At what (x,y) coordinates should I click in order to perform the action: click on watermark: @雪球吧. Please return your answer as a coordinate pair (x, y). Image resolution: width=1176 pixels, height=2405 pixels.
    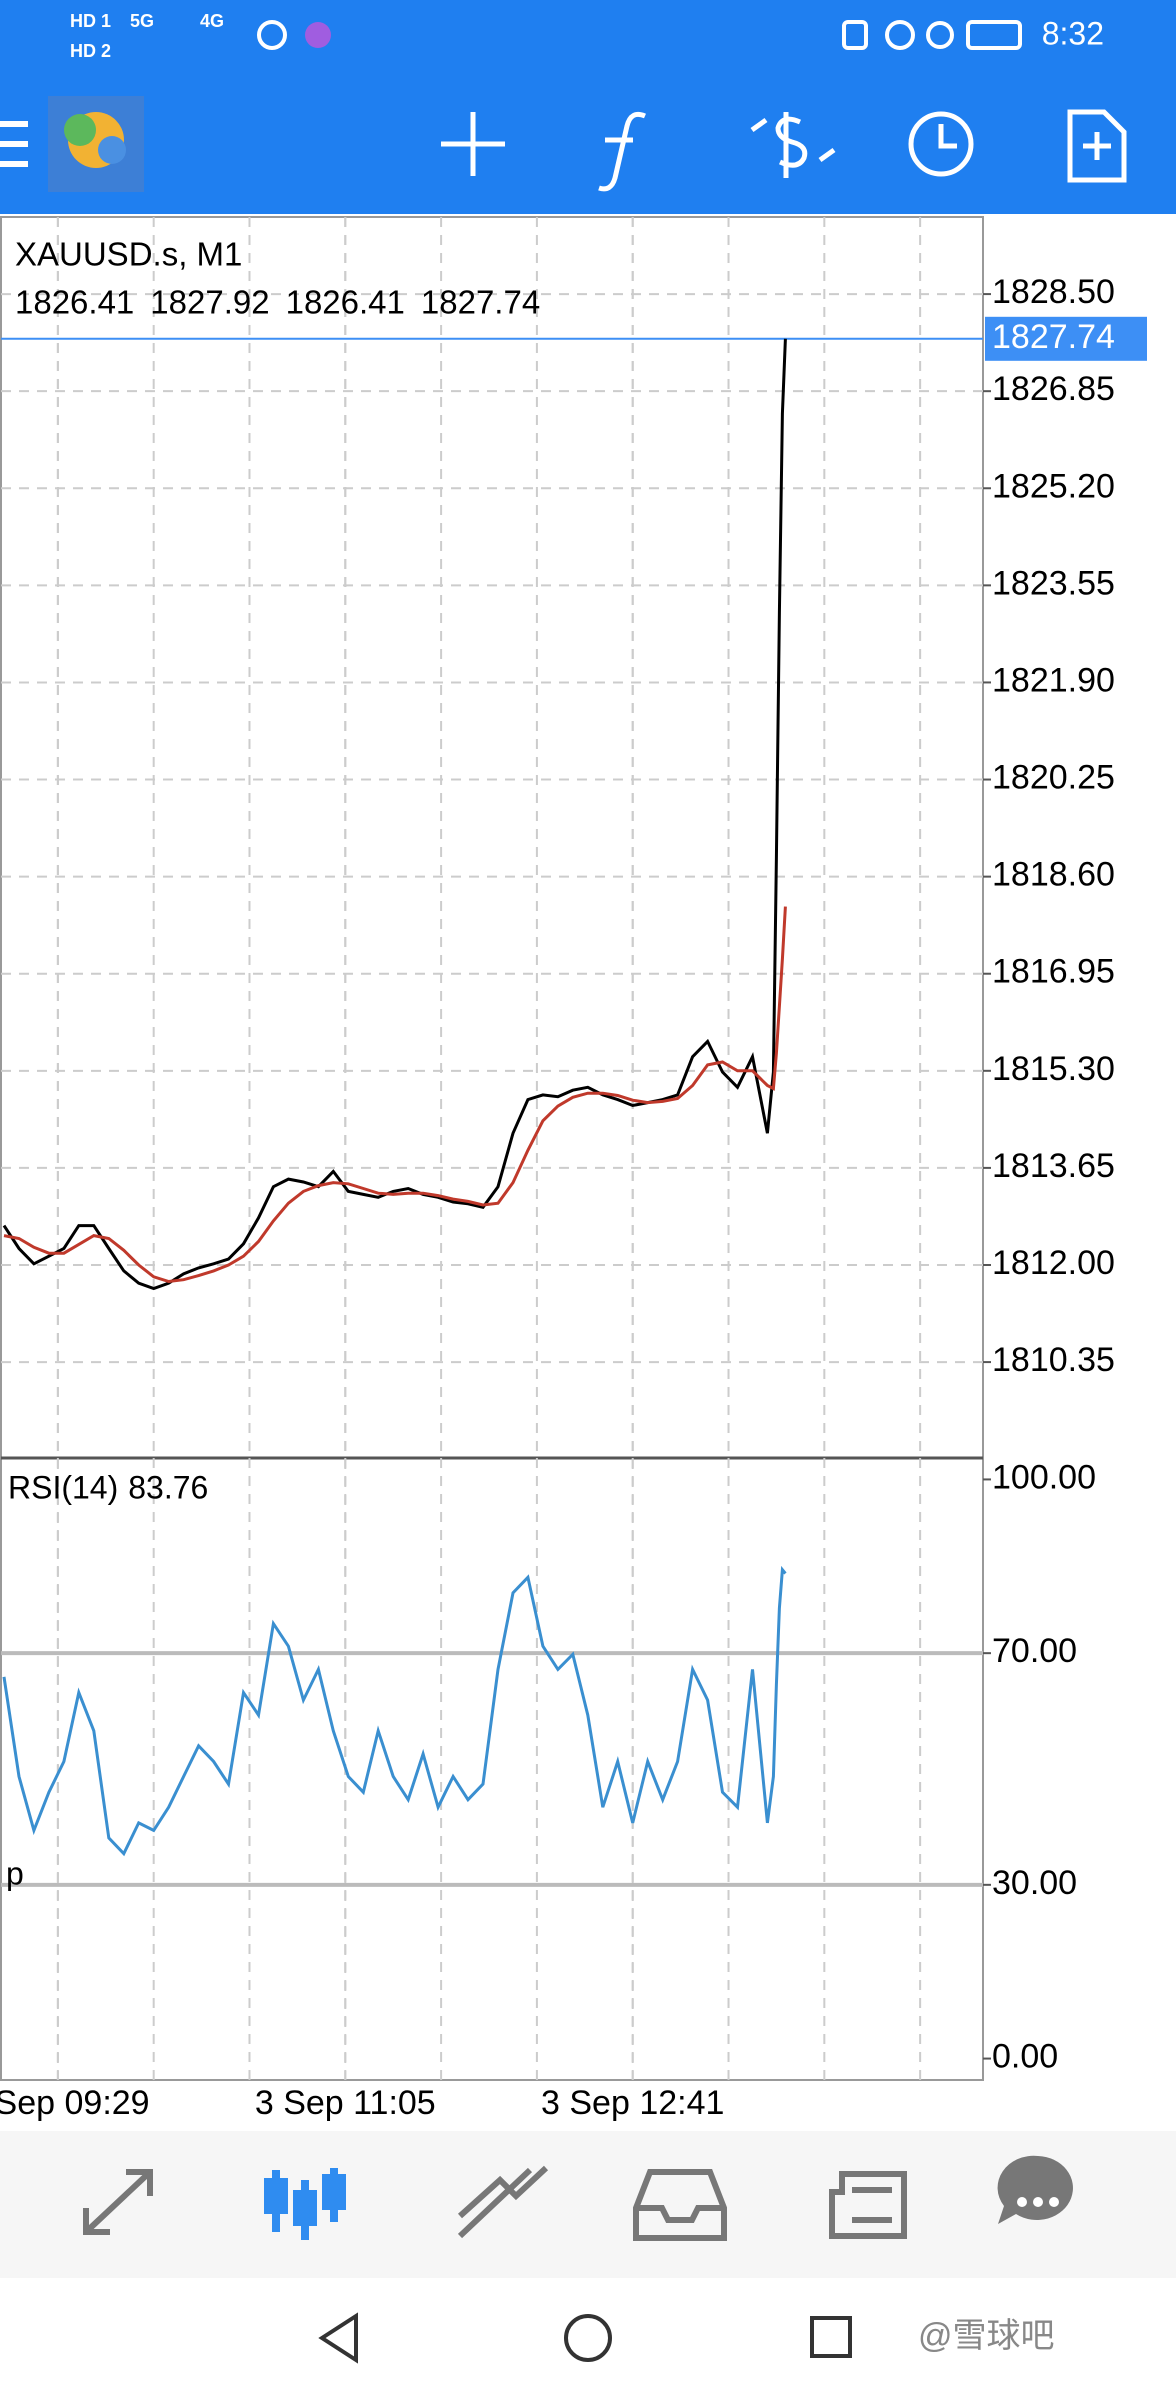
    Looking at the image, I should click on (986, 2336).